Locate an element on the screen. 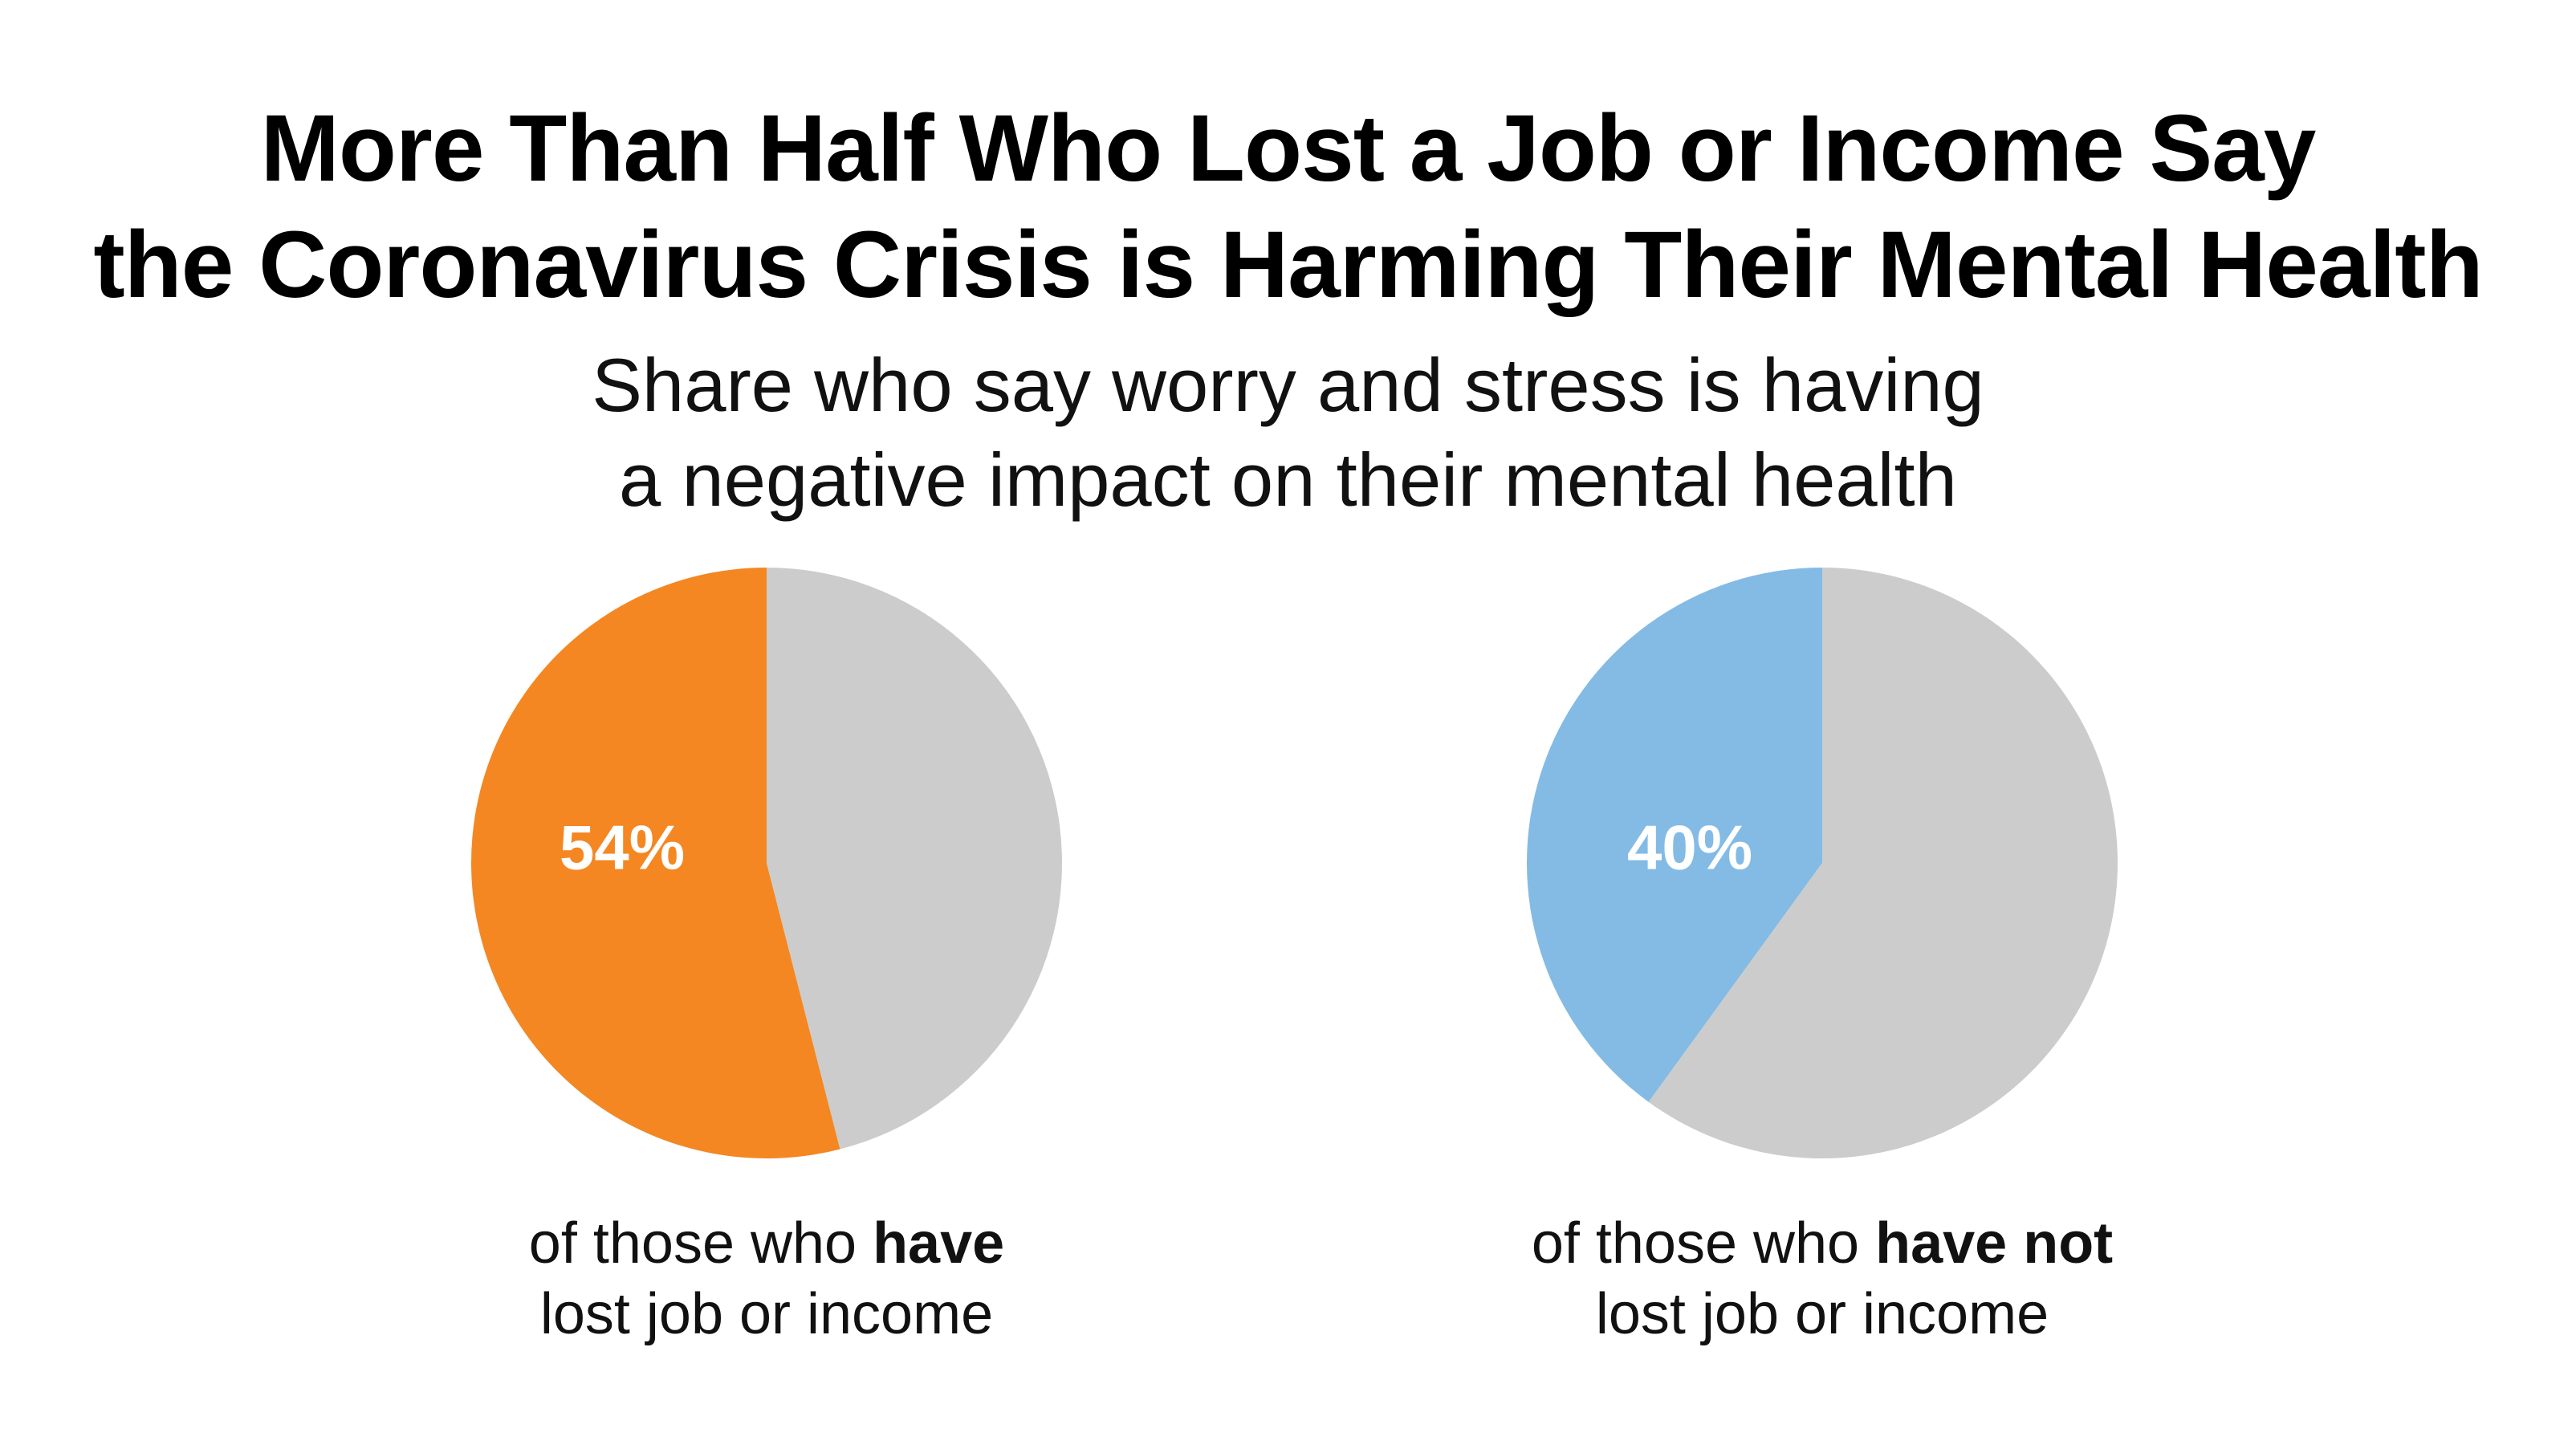 This screenshot has width=2576, height=1445. pie-slice-have-not-lost-negative-impact is located at coordinates (1674, 835).